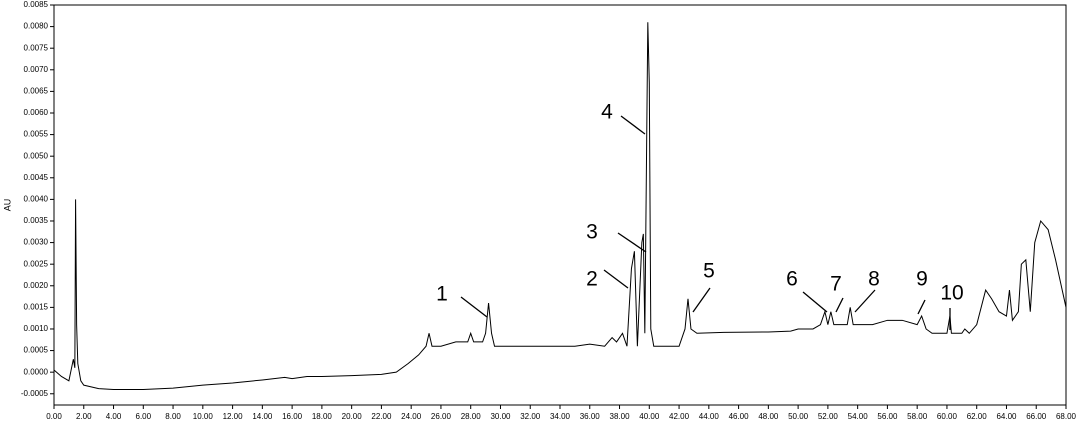 This screenshot has height=430, width=1080. What do you see at coordinates (441, 416) in the screenshot?
I see `x-tick-label: 26.00` at bounding box center [441, 416].